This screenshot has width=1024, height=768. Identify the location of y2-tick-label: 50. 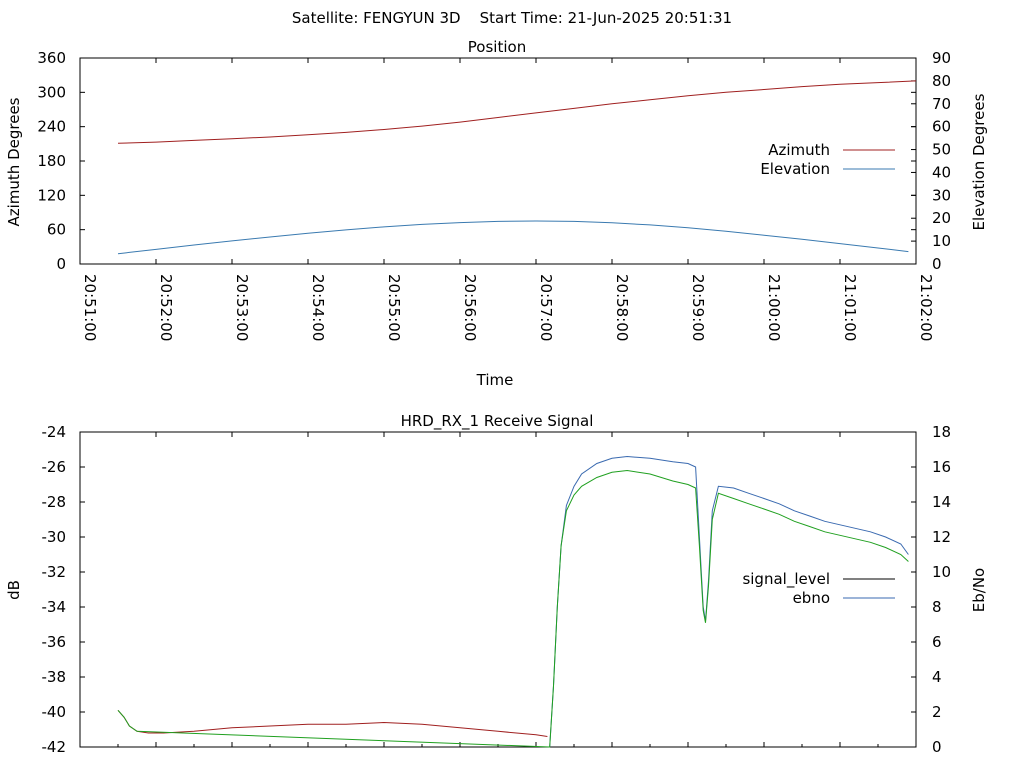
(941, 150).